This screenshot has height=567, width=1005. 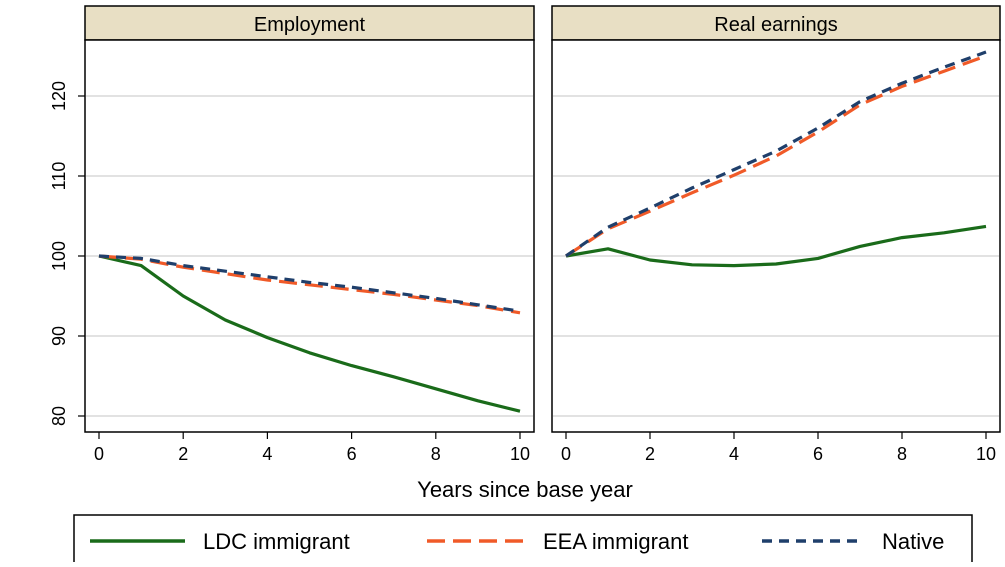 What do you see at coordinates (276, 541) in the screenshot?
I see `legend-label-ldc: LDC immigrant` at bounding box center [276, 541].